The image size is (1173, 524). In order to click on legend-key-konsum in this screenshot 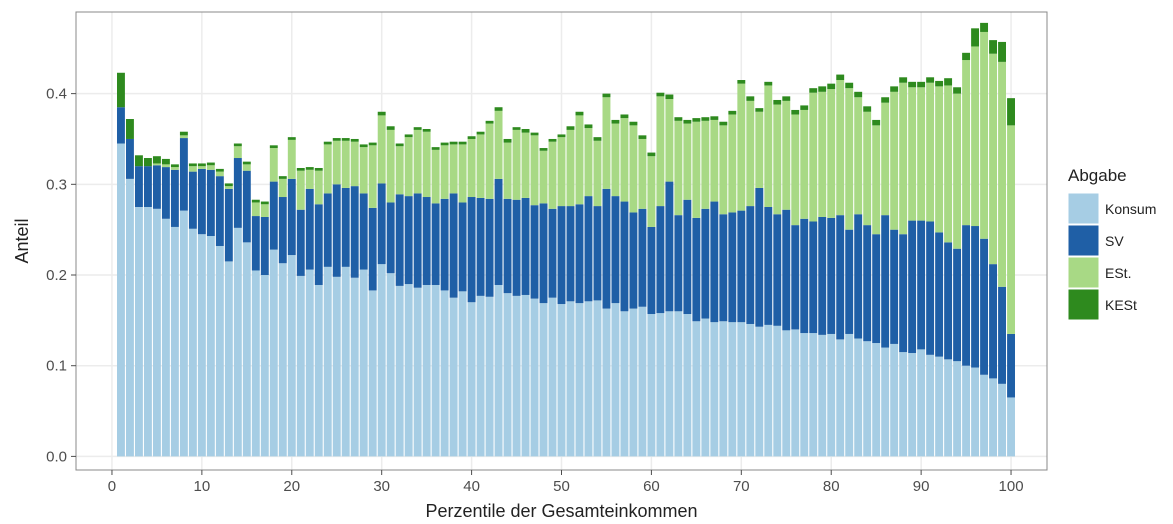, I will do `click(1083, 208)`.